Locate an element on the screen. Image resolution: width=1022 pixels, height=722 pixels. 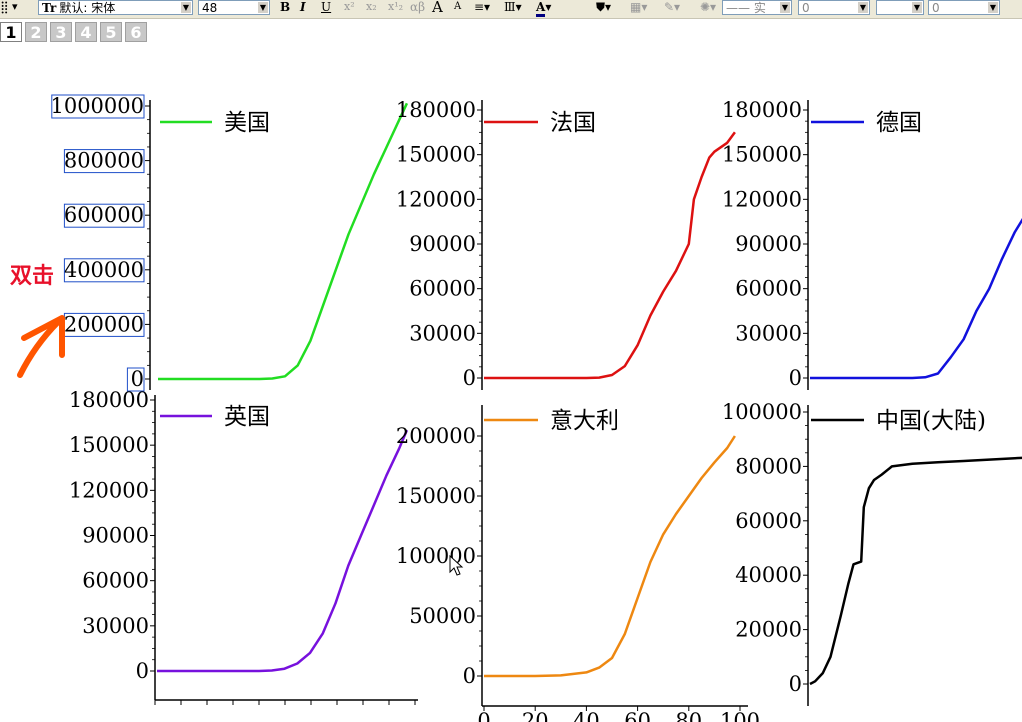
page-tab-6: 6 is located at coordinates (136, 32).